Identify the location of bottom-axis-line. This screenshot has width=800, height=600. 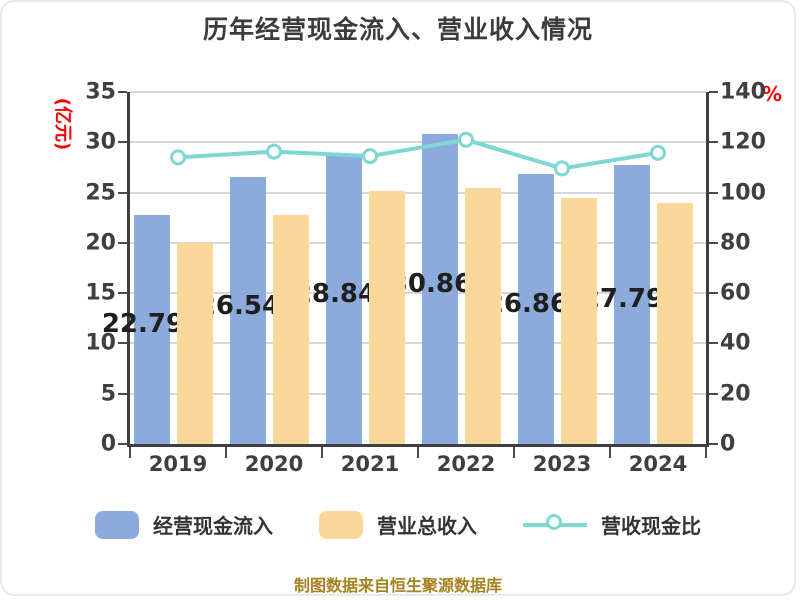
(418, 445).